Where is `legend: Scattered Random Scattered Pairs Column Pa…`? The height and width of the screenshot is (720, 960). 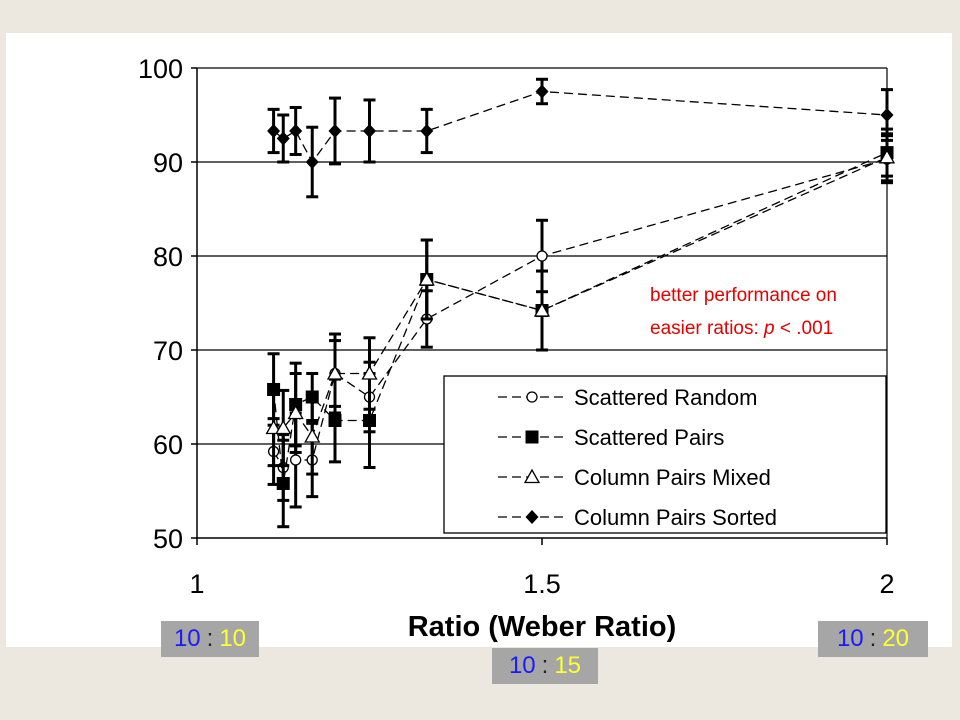
legend: Scattered Random Scattered Pairs Column Pa… is located at coordinates (665, 454).